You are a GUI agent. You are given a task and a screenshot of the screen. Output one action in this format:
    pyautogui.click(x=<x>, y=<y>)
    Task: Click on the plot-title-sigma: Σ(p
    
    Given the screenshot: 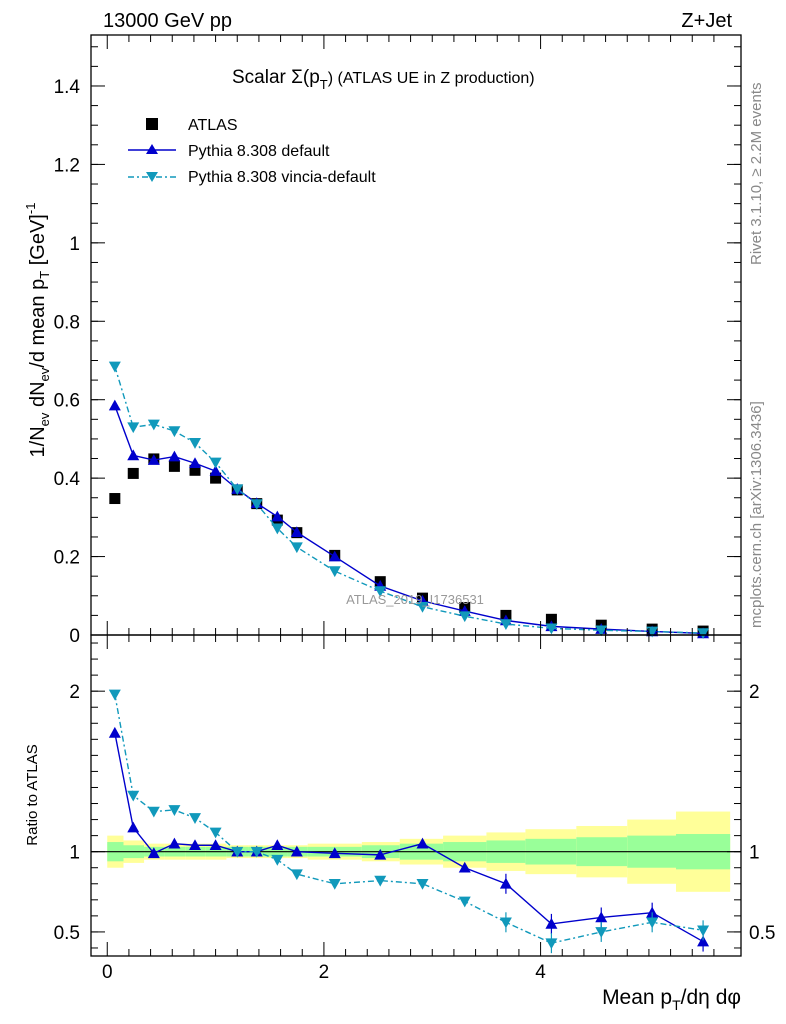 What is the action you would take?
    pyautogui.click(x=305, y=77)
    